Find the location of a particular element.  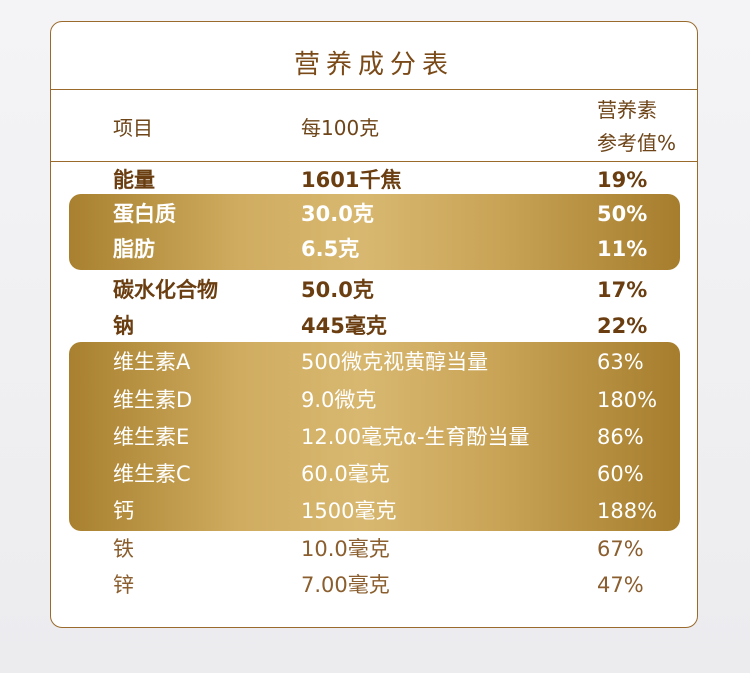

header-item: 项目 is located at coordinates (133, 128).